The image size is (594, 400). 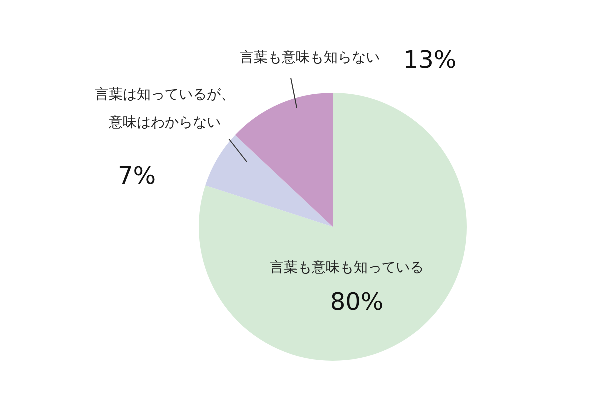 What do you see at coordinates (310, 58) in the screenshot?
I see `slice-label: 言葉も意味も知らない` at bounding box center [310, 58].